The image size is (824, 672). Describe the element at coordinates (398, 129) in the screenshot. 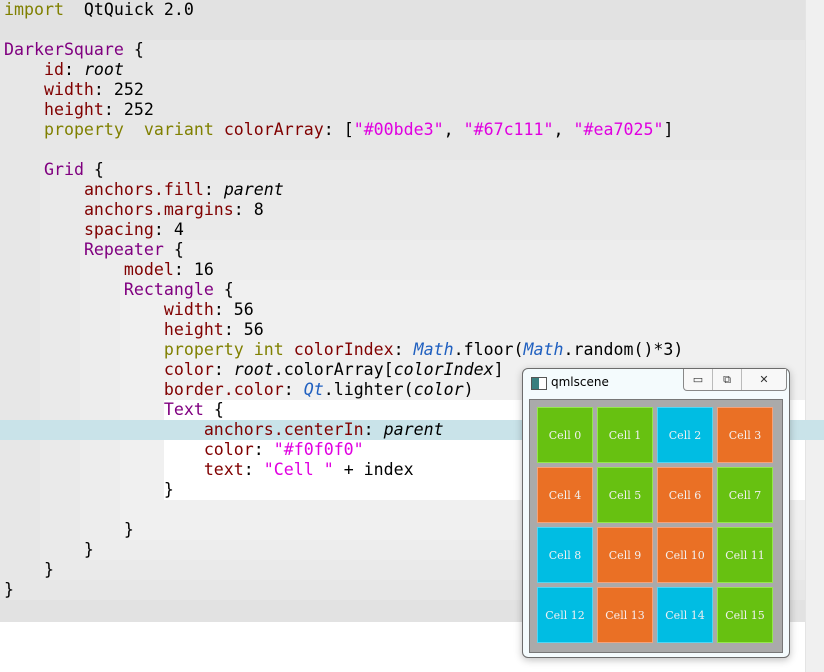

I see `code-token: "#00bde3"` at that location.